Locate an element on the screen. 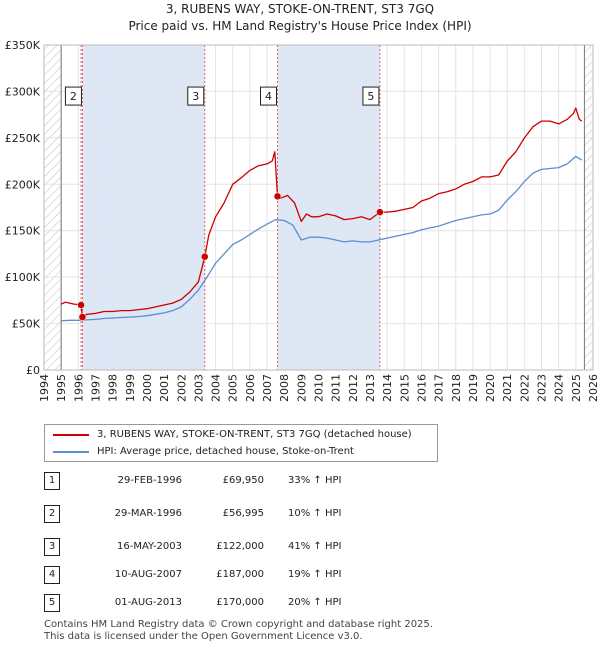 This screenshot has height=650, width=600. x-tick-label: 2013 is located at coordinates (370, 388).